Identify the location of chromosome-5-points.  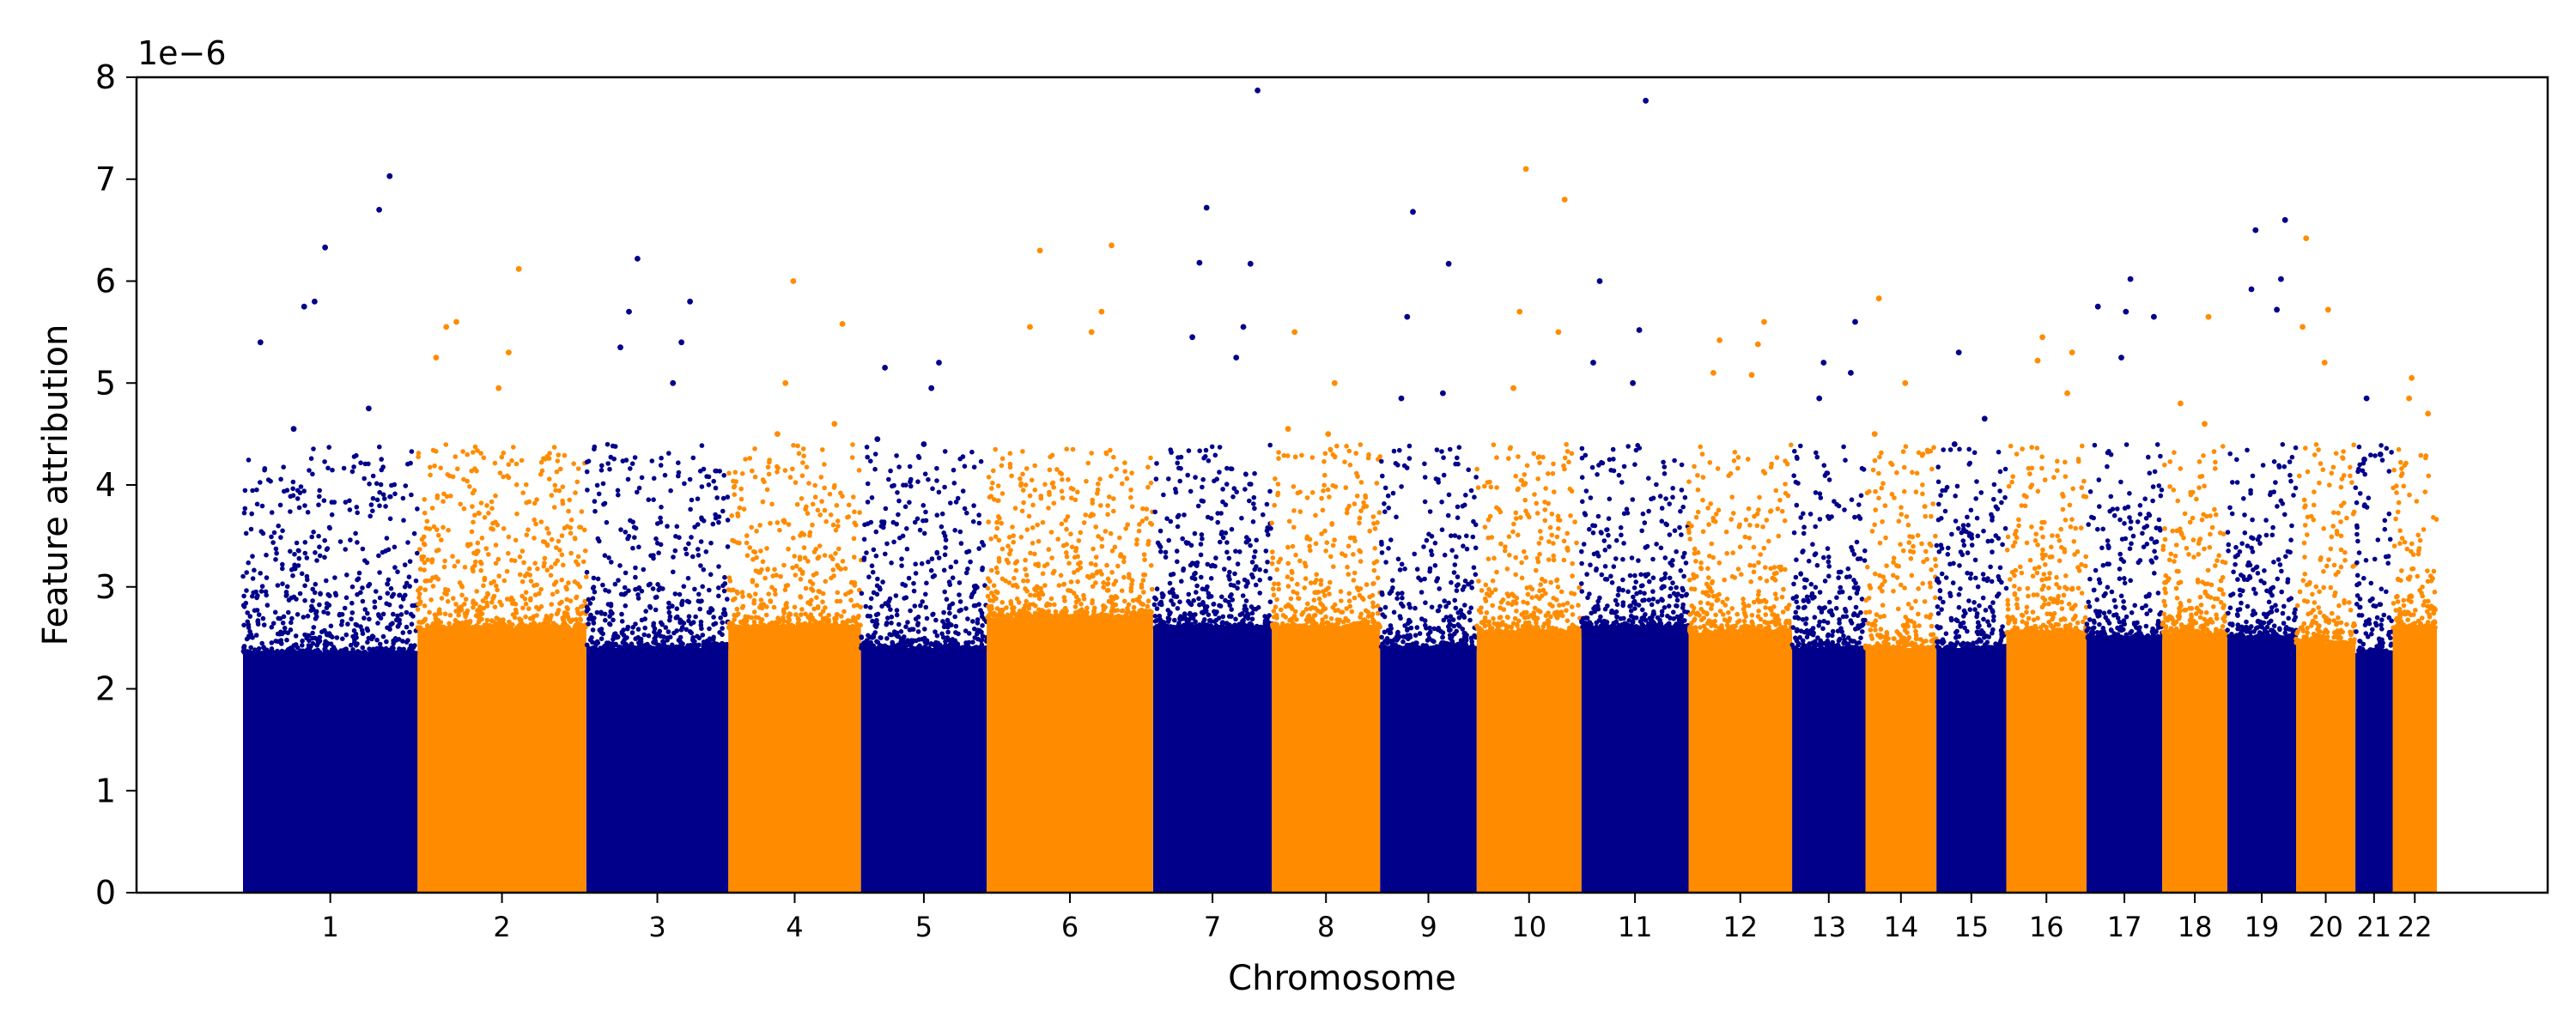
(924, 626).